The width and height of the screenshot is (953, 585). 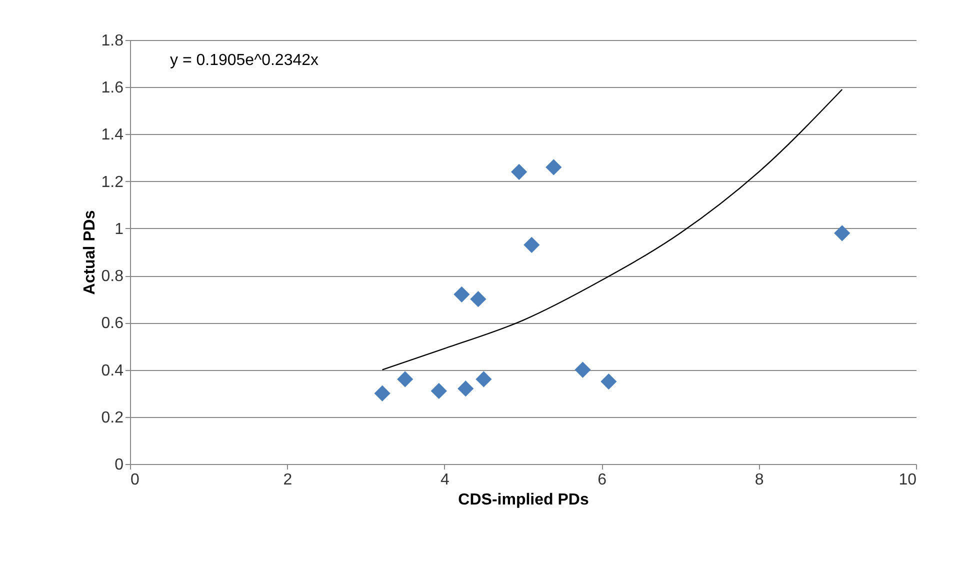 What do you see at coordinates (523, 500) in the screenshot?
I see `x-axis-title: CDS-implied PDs` at bounding box center [523, 500].